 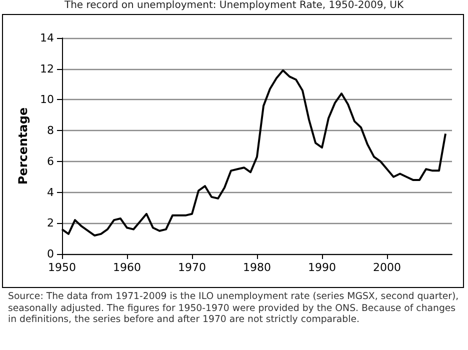 I want to click on x-tick-label: 1970, so click(x=192, y=267).